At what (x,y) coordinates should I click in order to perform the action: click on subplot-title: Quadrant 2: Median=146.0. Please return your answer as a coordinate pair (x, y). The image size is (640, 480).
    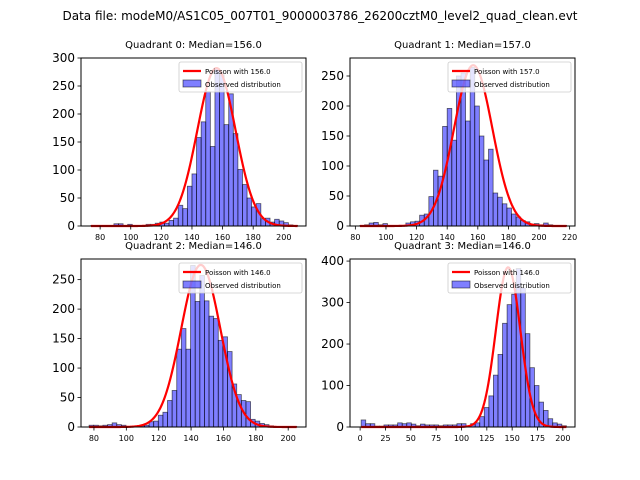
    Looking at the image, I should click on (193, 246).